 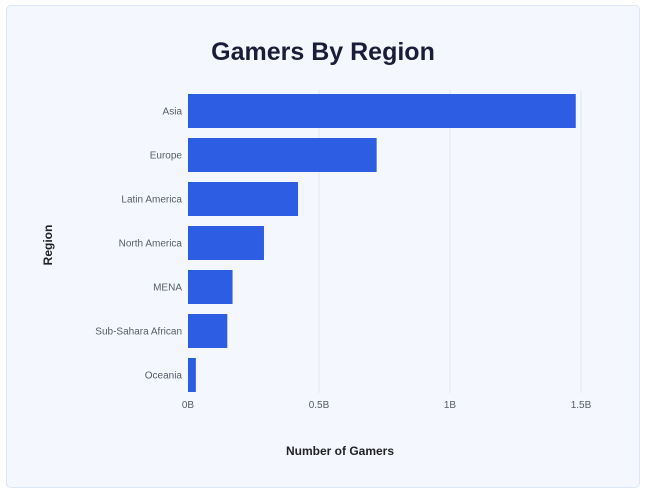 What do you see at coordinates (226, 243) in the screenshot?
I see `bar-north-america` at bounding box center [226, 243].